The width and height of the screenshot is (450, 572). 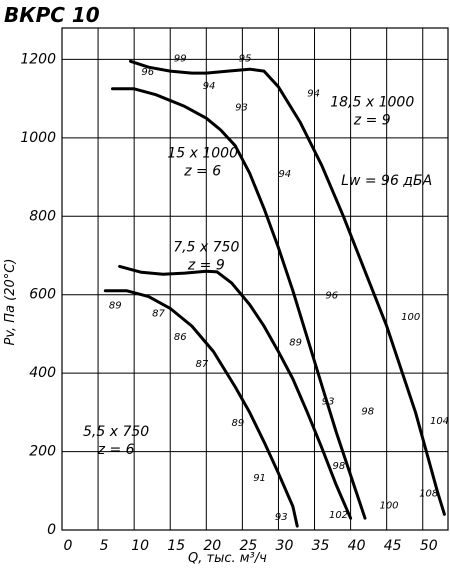 What do you see at coordinates (42, 216) in the screenshot?
I see `y-tick-label: 800` at bounding box center [42, 216].